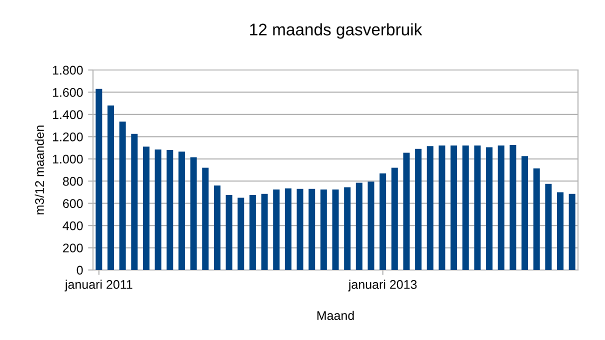  What do you see at coordinates (382, 286) in the screenshot?
I see `x-tick-label: januari 2013` at bounding box center [382, 286].